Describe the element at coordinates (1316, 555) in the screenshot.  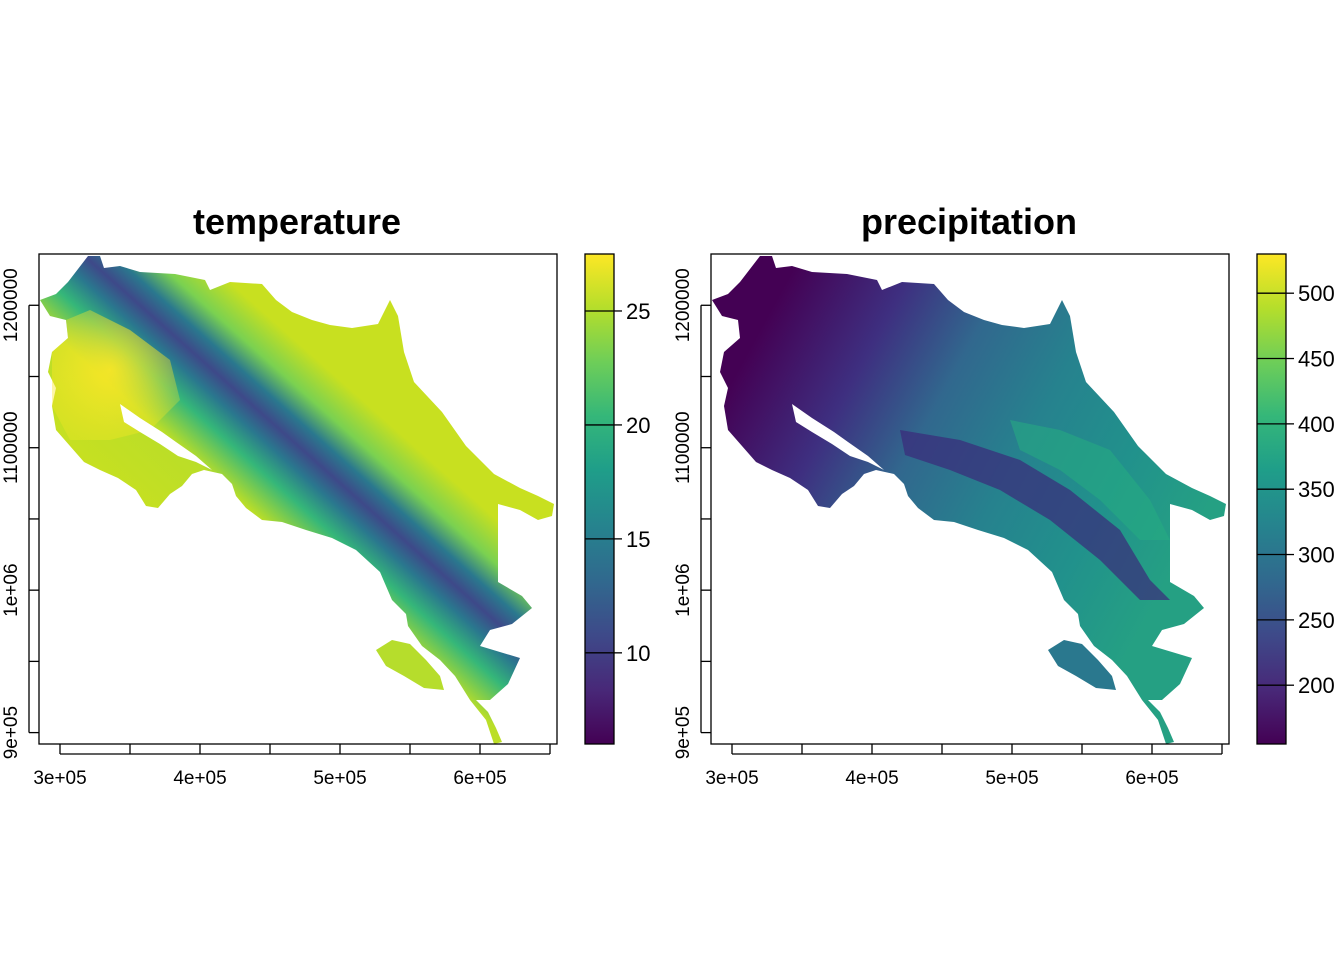
I see `colorbar-tick-label: 300` at that location.